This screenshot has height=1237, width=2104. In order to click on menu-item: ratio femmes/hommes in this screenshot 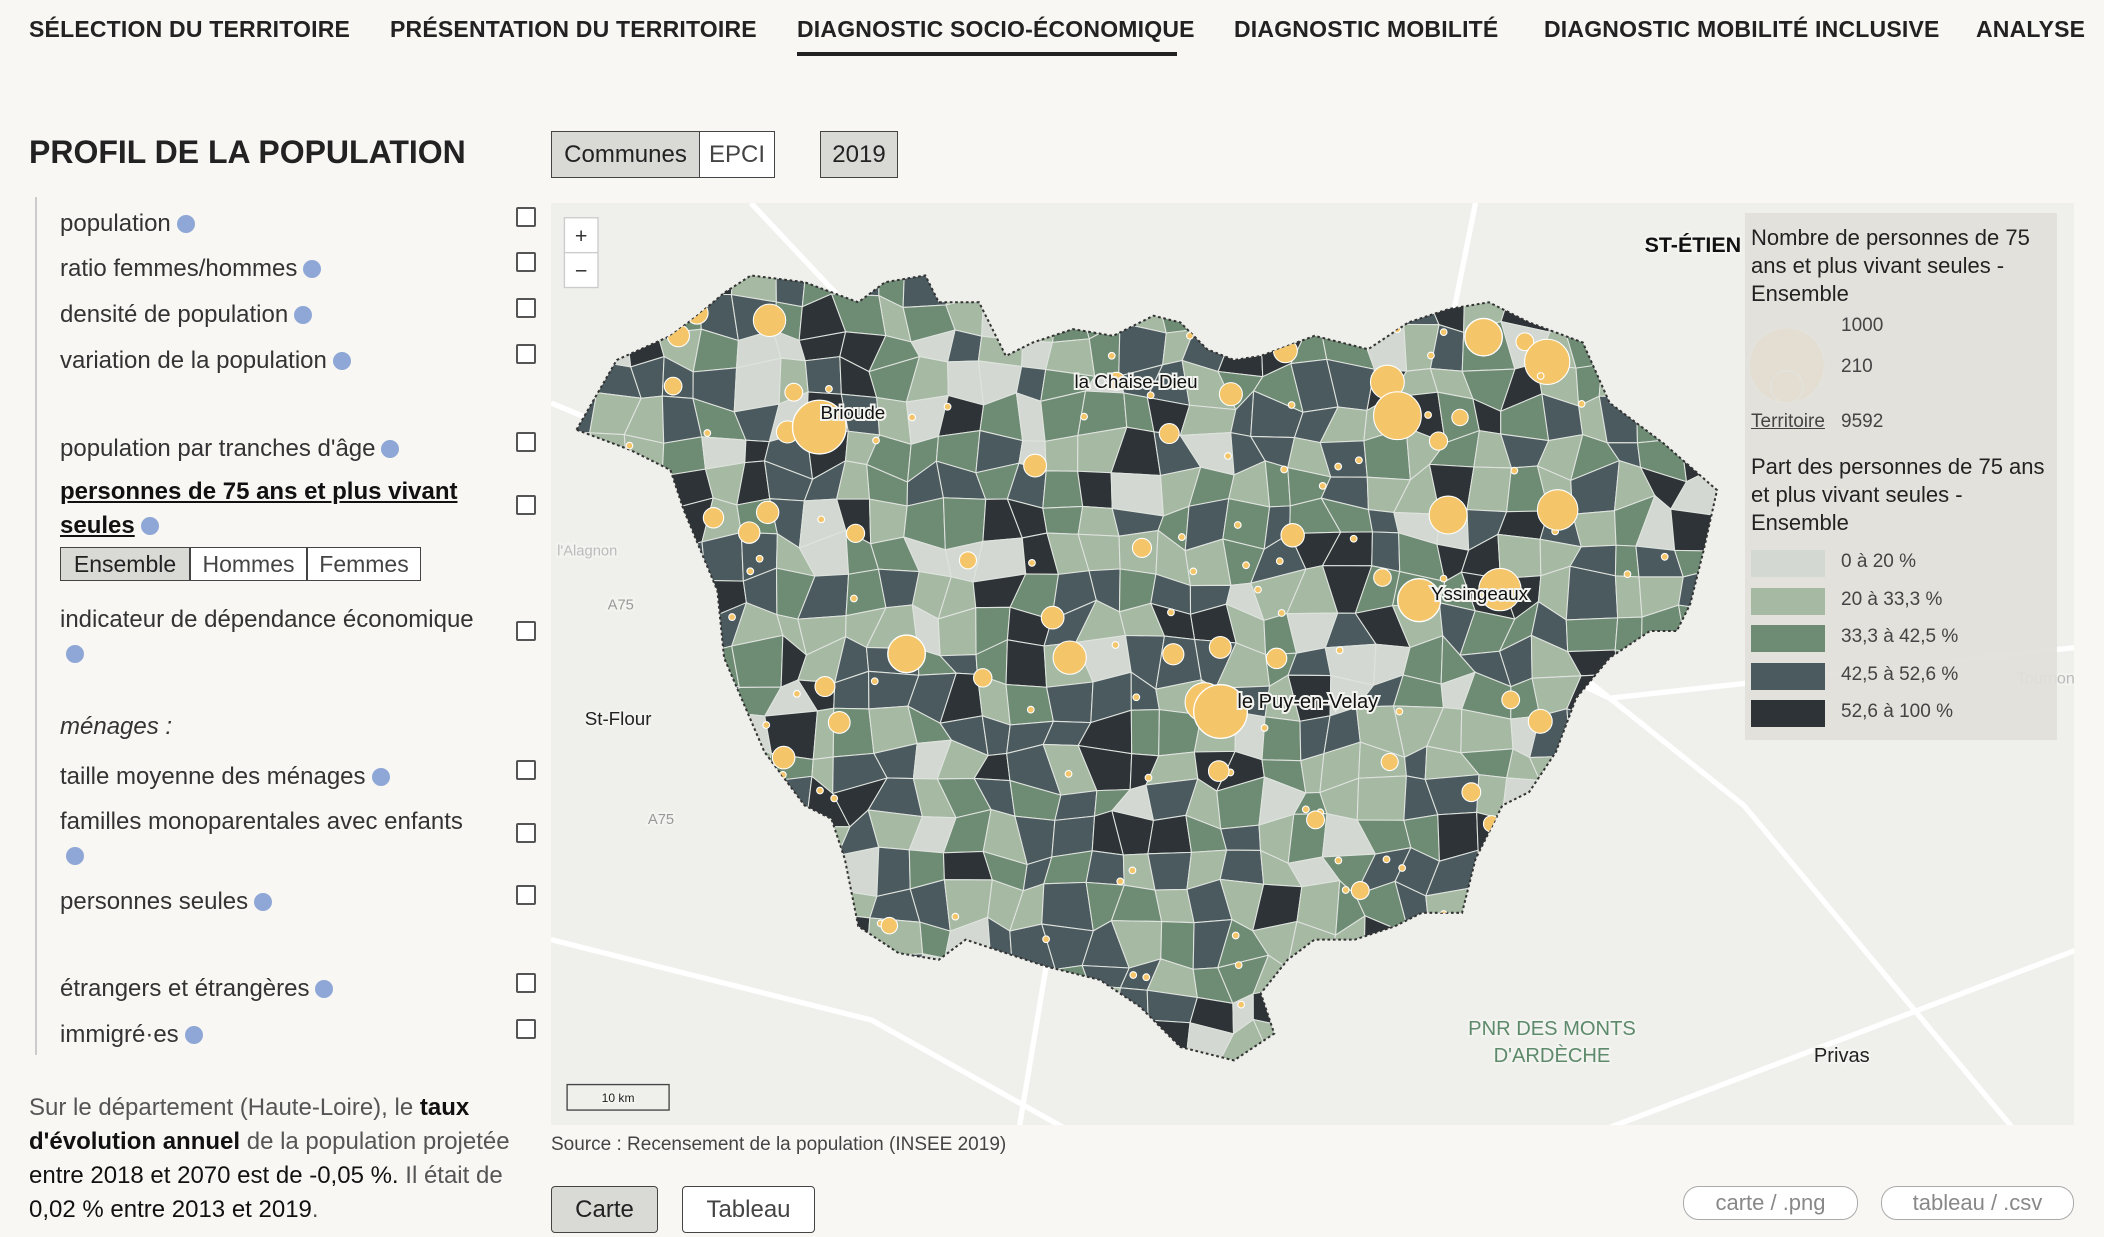, I will do `click(270, 269)`.